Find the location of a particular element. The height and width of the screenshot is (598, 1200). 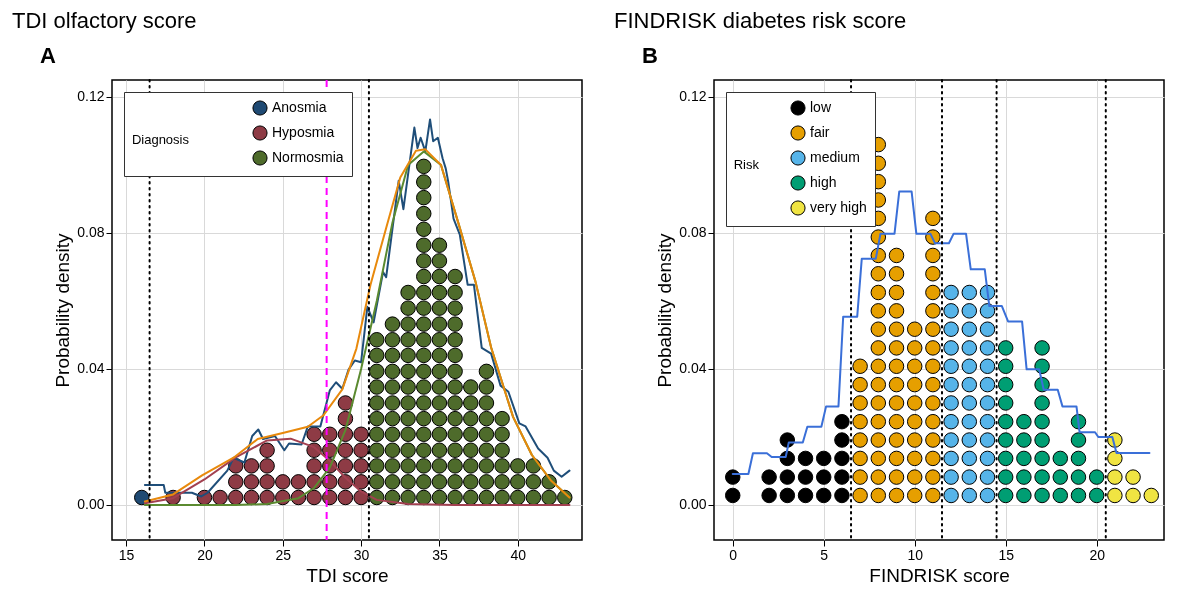

x-axis-title: FINDRISK score is located at coordinates (939, 575).